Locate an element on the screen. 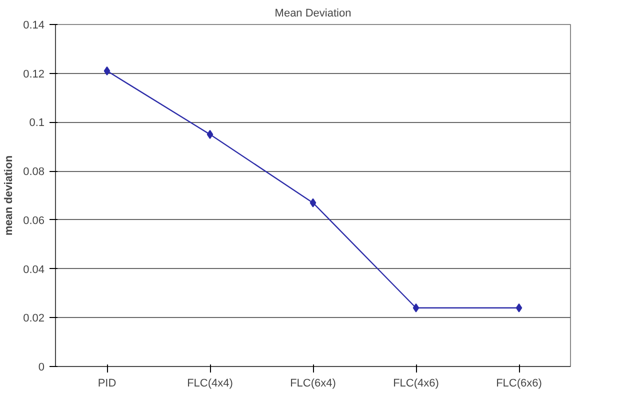 This screenshot has height=403, width=627. x-tick-label: PID is located at coordinates (107, 384).